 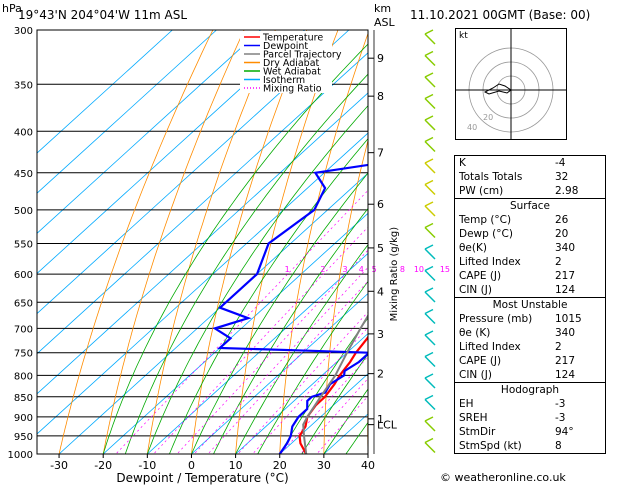 I want to click on surface-cape-label: CAPE (J), so click(x=480, y=276).